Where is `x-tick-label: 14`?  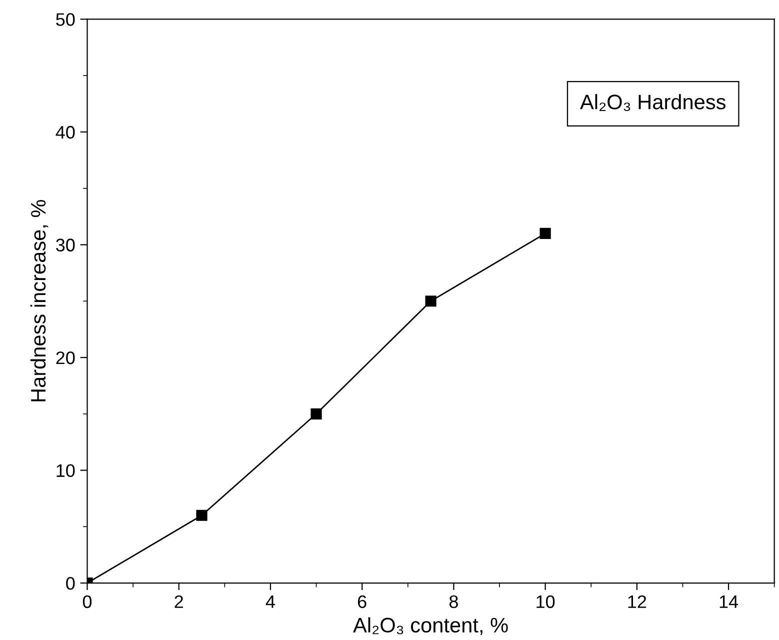
x-tick-label: 14 is located at coordinates (729, 602).